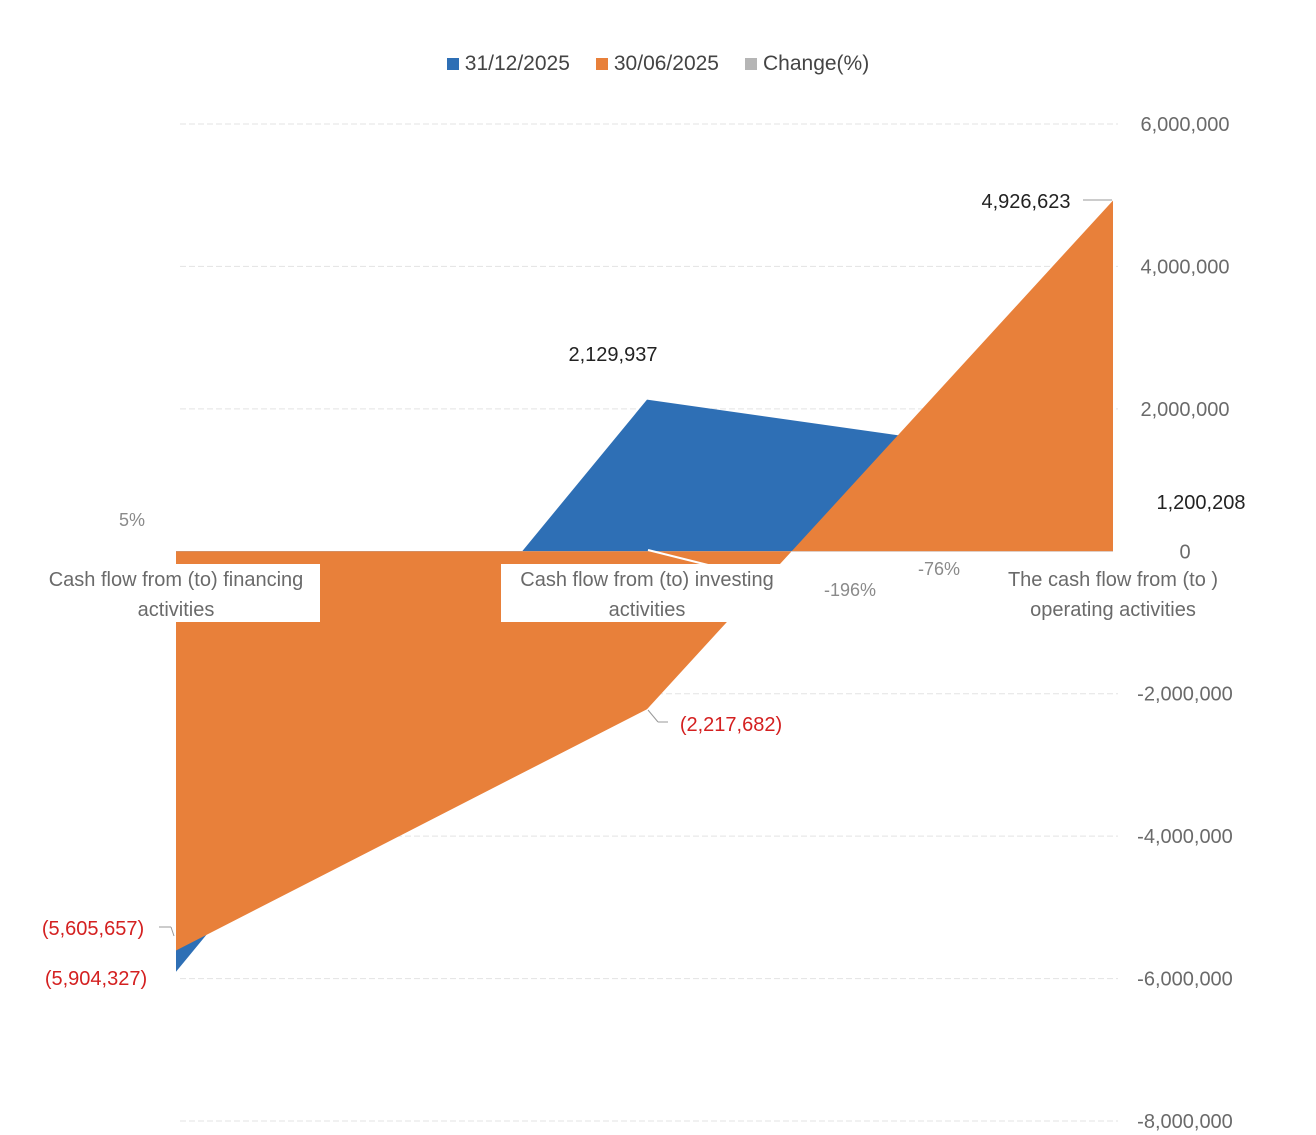 This screenshot has height=1135, width=1316. Describe the element at coordinates (816, 63) in the screenshot. I see `legend-label-change: Change(%)` at that location.